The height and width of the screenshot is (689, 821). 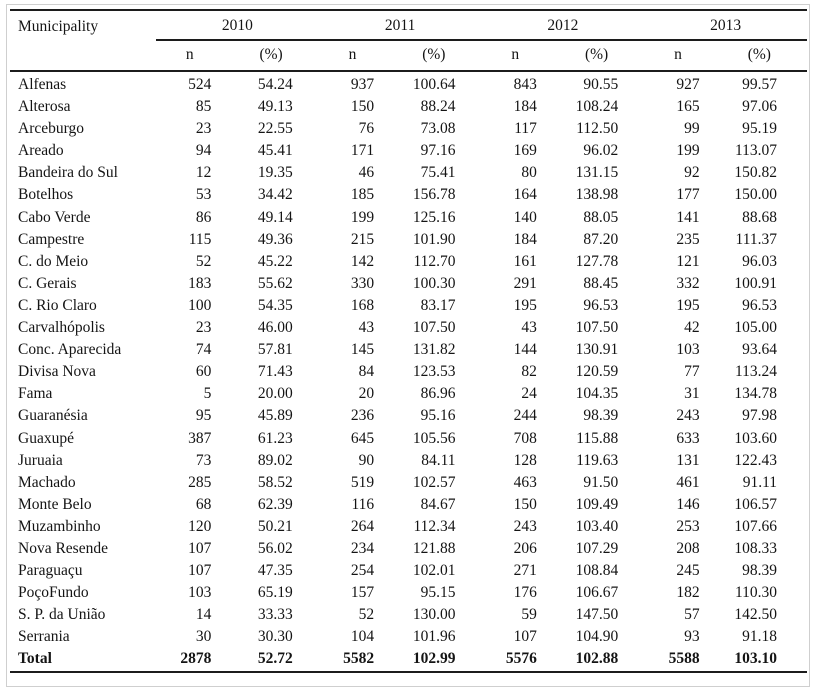 I want to click on value-cell: 150, so click(x=362, y=107).